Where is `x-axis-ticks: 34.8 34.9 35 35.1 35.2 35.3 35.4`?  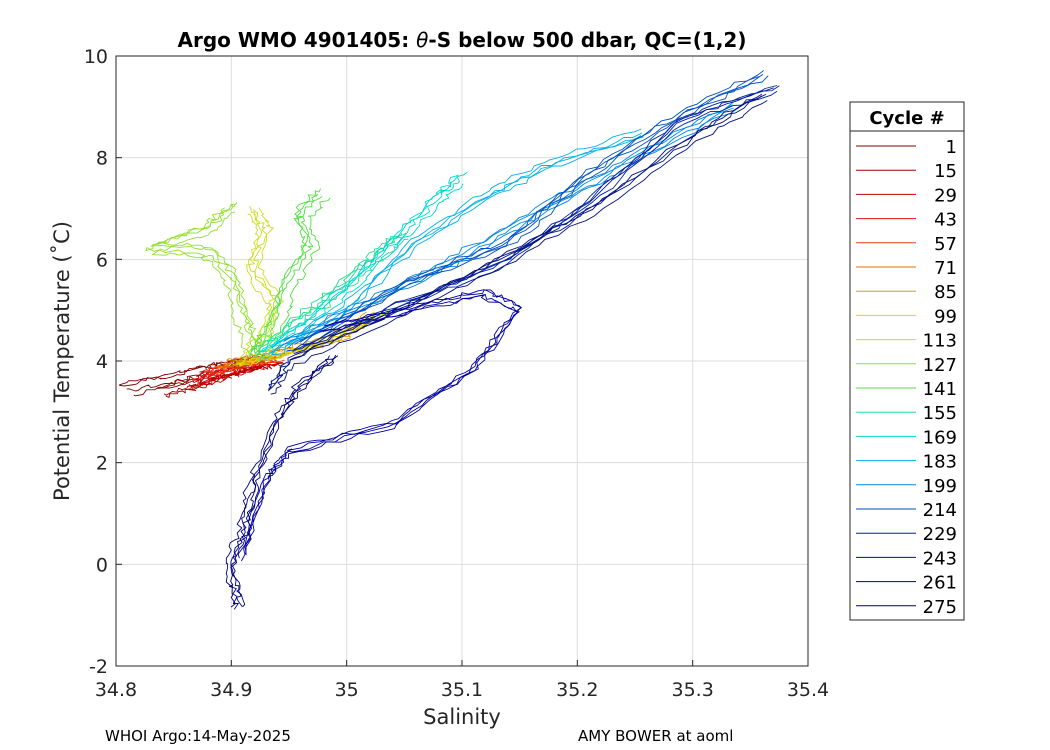
x-axis-ticks: 34.8 34.9 35 35.1 35.2 35.3 35.4 is located at coordinates (462, 680).